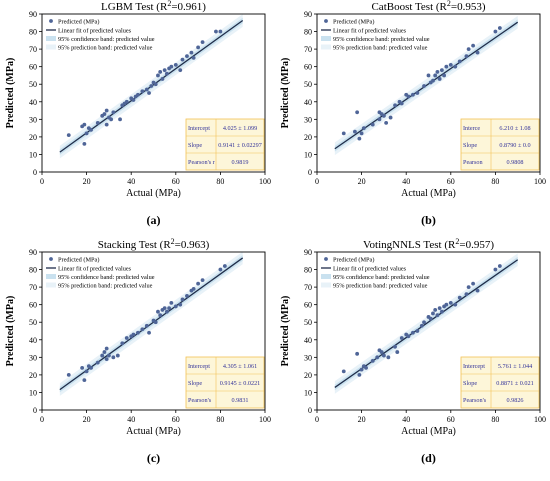  Describe the element at coordinates (476, 245) in the screenshot. I see `chart-title-suffix: =0.957)` at that location.